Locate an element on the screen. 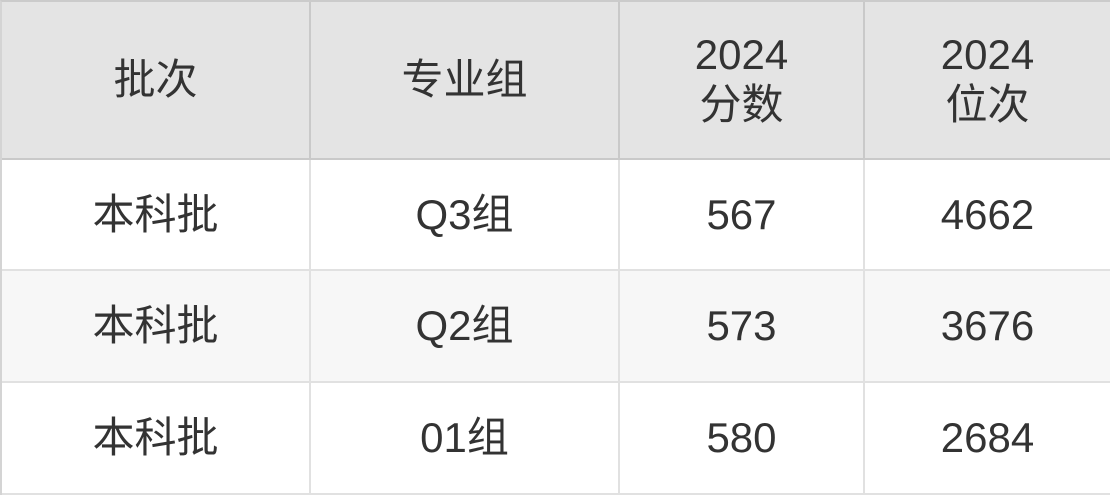  header-label-score: 分数 is located at coordinates (741, 104).